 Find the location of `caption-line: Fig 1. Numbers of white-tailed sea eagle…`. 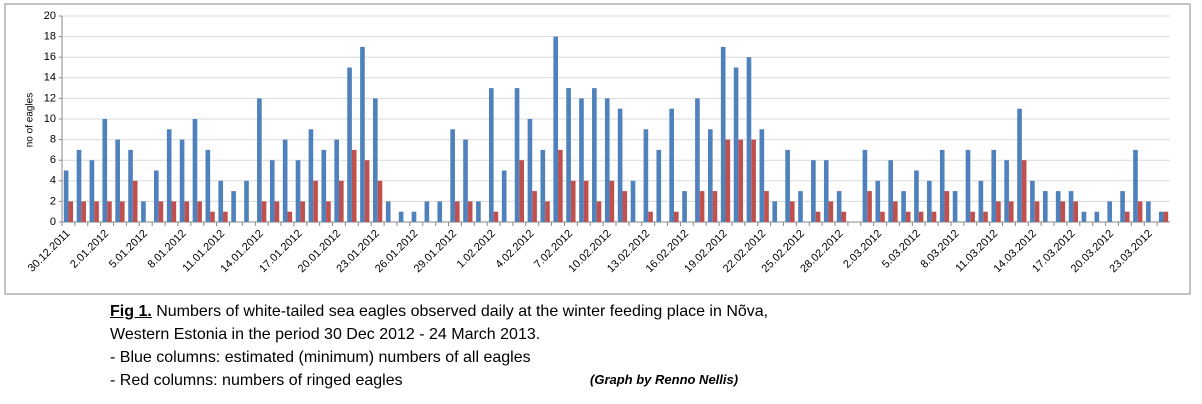

caption-line: Fig 1. Numbers of white-tailed sea eagle… is located at coordinates (439, 311).